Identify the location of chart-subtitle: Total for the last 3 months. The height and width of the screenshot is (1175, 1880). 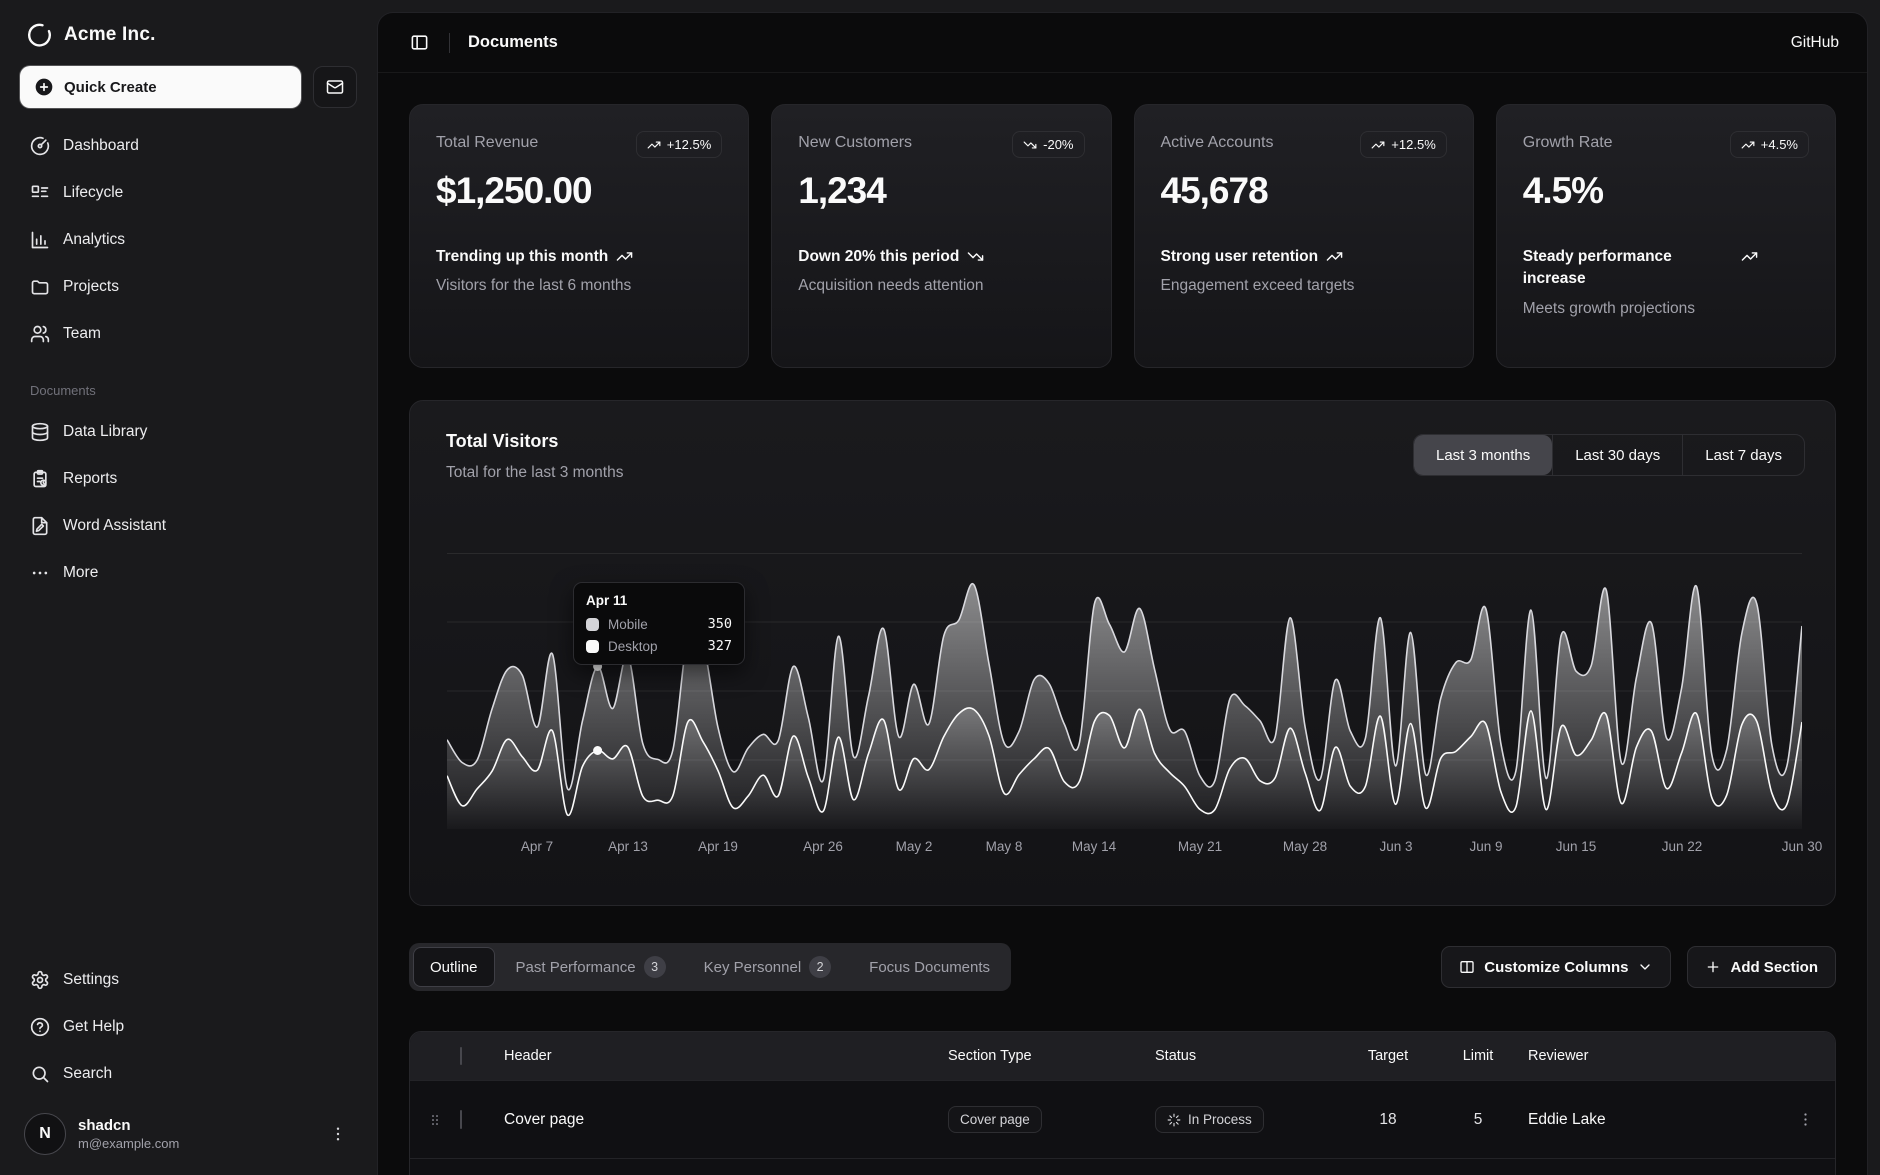
(535, 472).